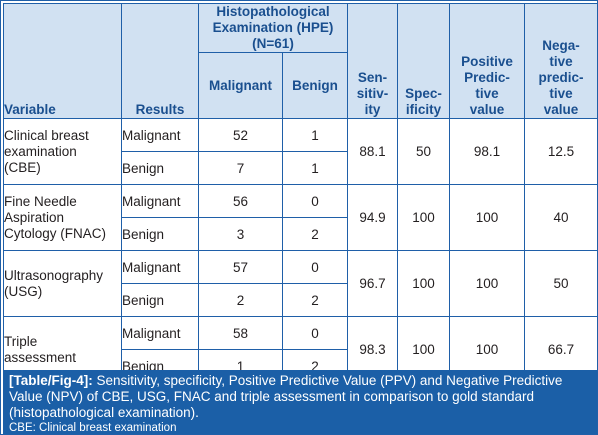  What do you see at coordinates (240, 333) in the screenshot?
I see `hpe-malignant-value: 58` at bounding box center [240, 333].